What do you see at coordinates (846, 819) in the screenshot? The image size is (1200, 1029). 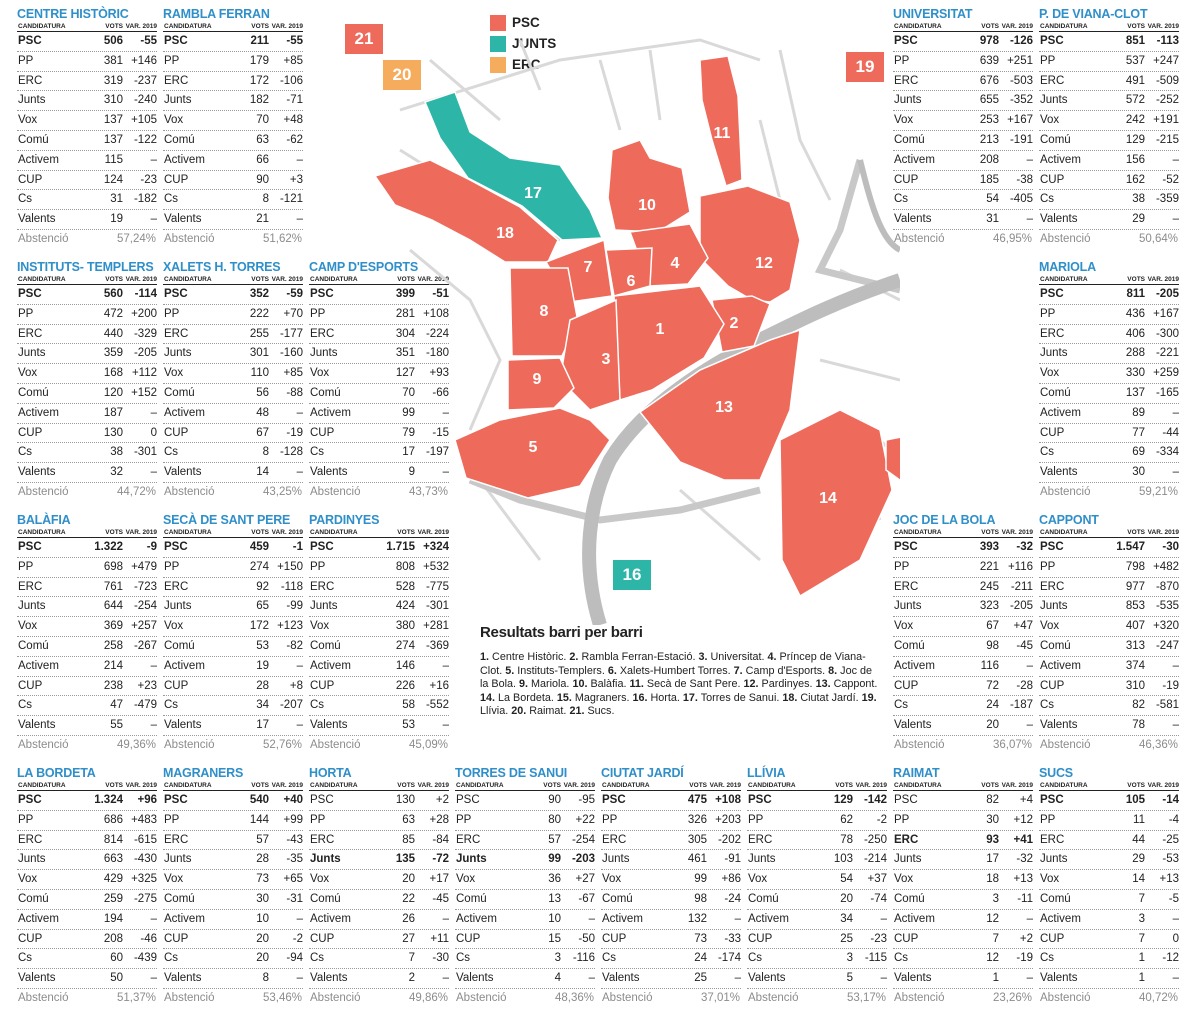 I see `party-votes: 62` at bounding box center [846, 819].